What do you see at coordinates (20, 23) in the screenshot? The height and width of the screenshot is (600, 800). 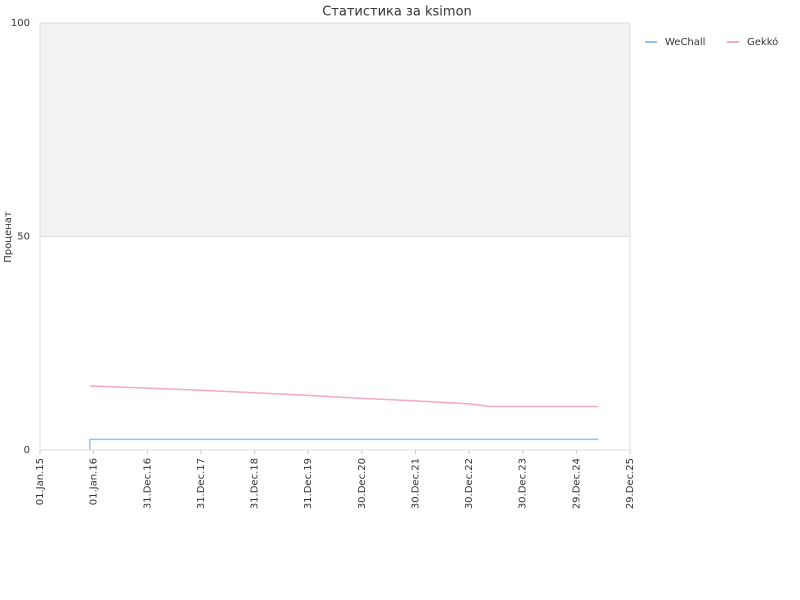 I see `y-tick-label: 100` at bounding box center [20, 23].